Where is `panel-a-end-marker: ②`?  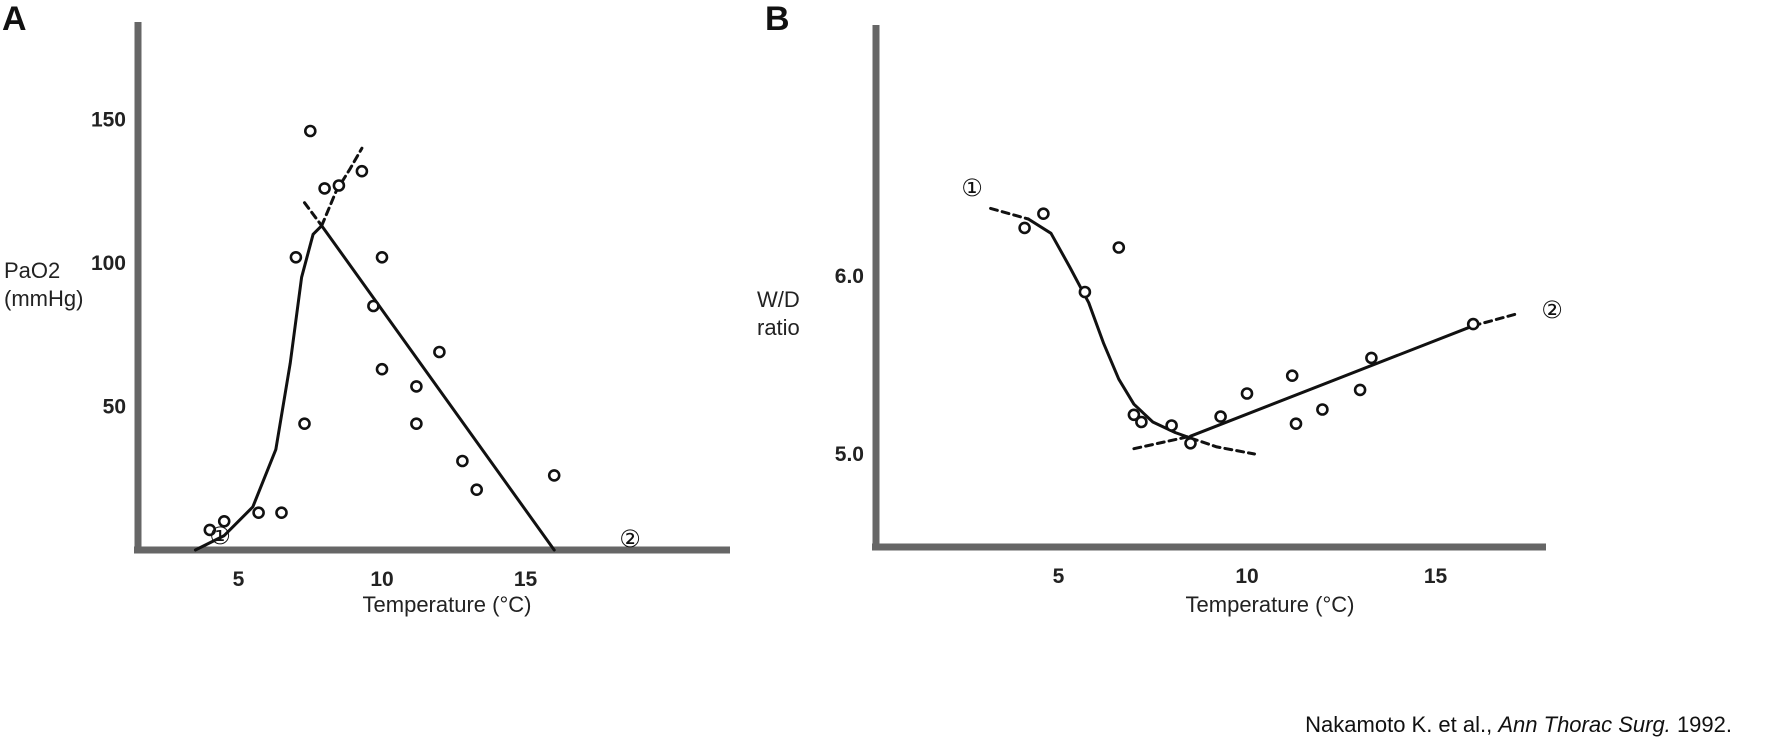 panel-a-end-marker: ② is located at coordinates (630, 539).